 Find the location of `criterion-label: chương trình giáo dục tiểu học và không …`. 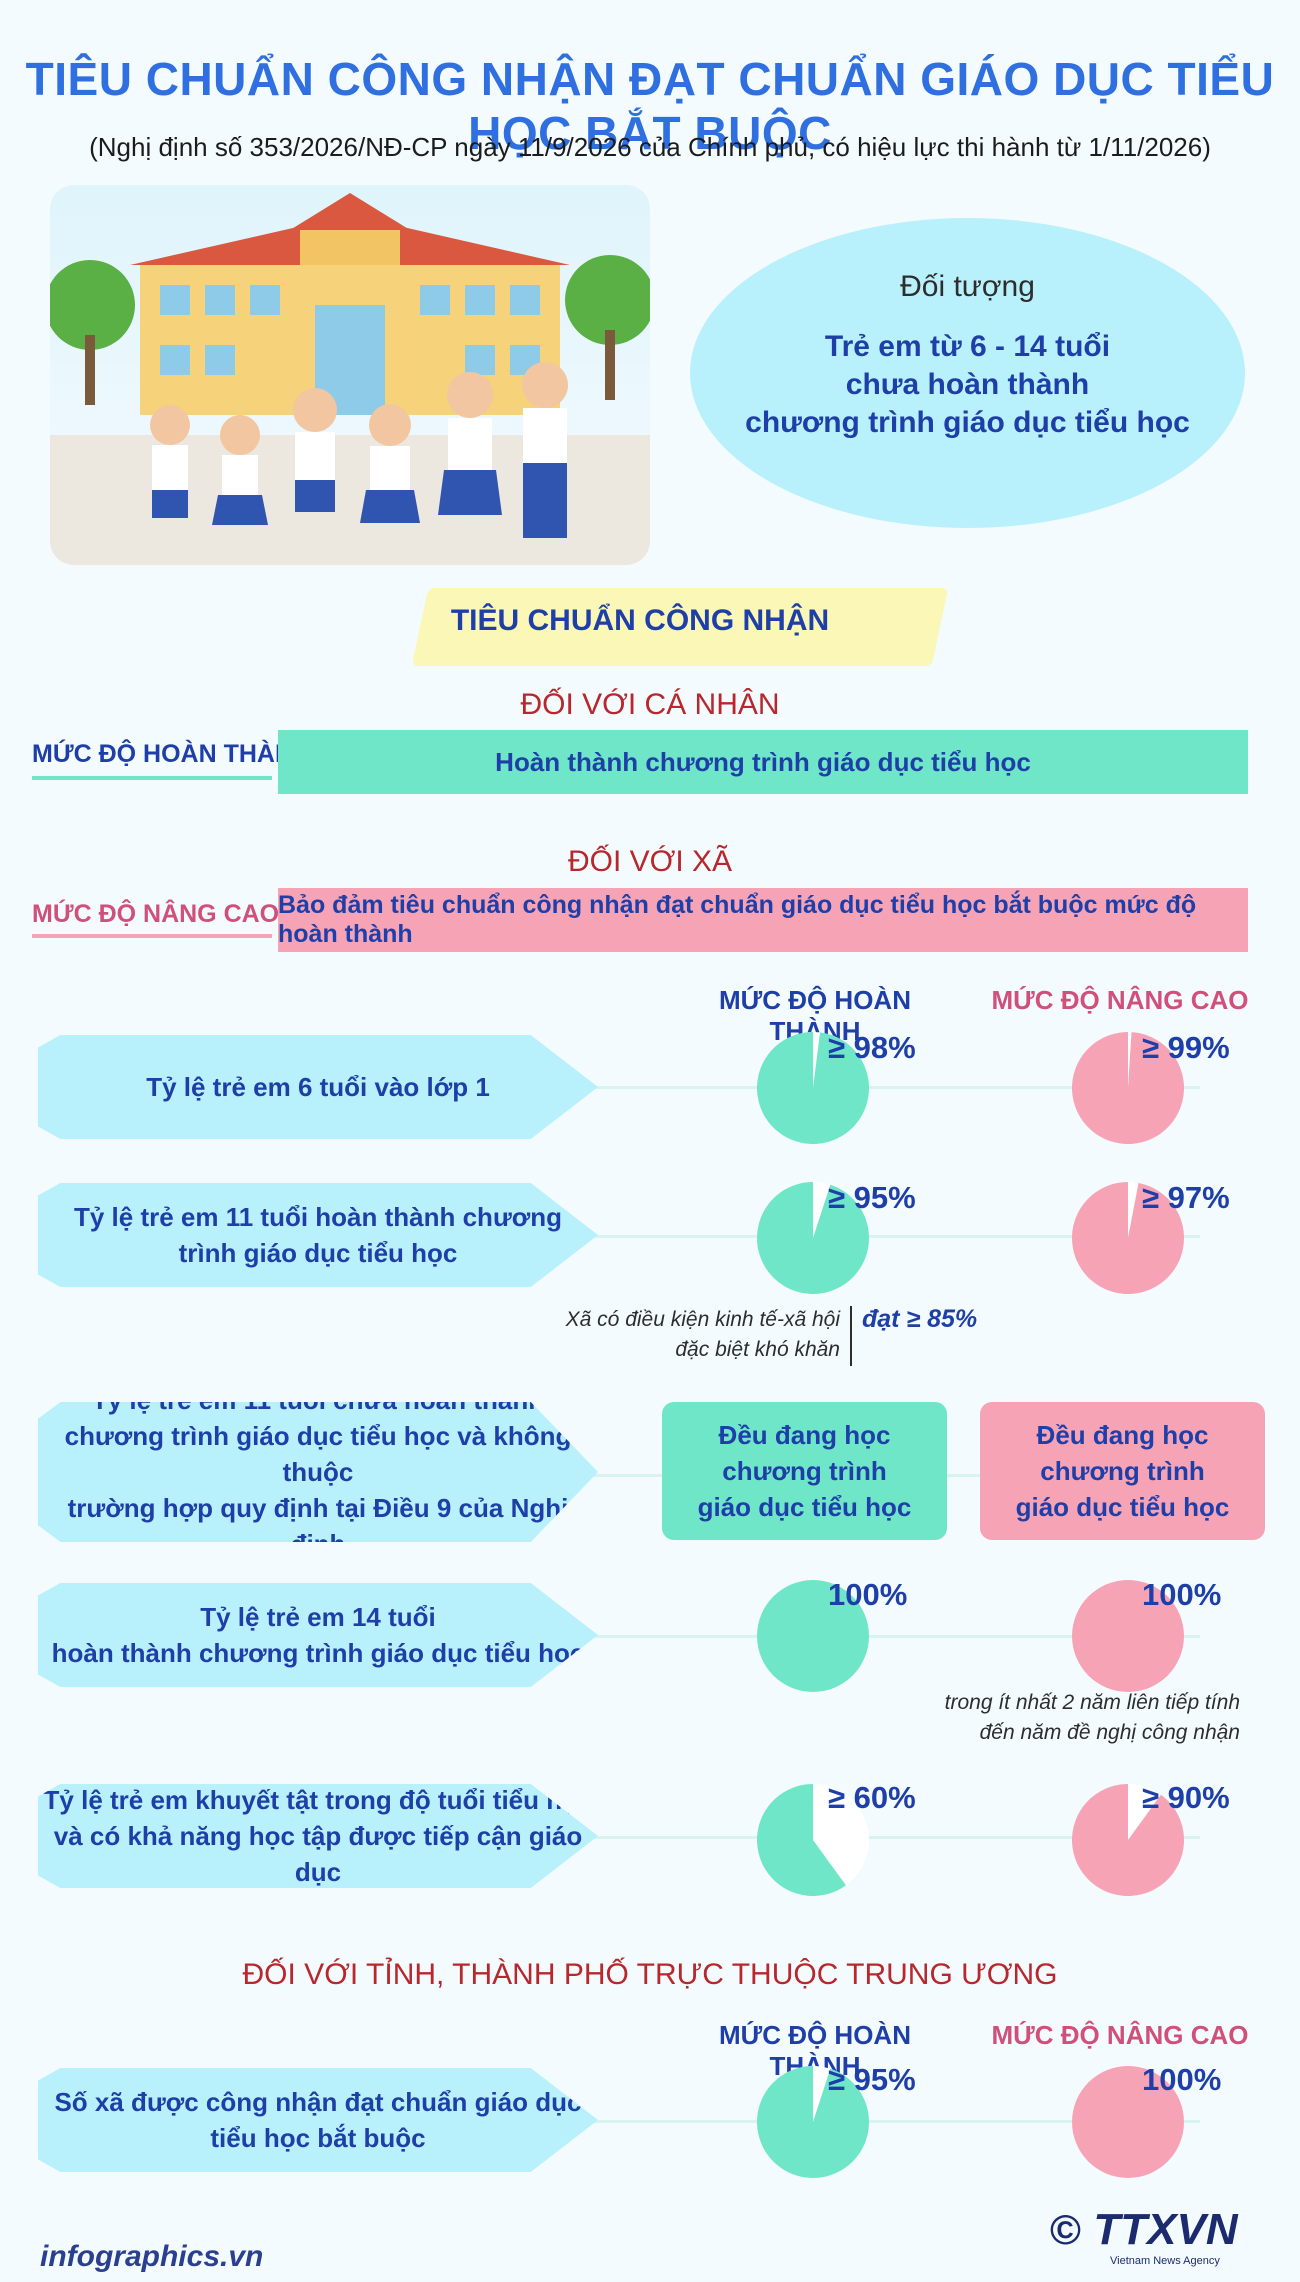

criterion-label: chương trình giáo dục tiểu học và không … is located at coordinates (318, 1454).